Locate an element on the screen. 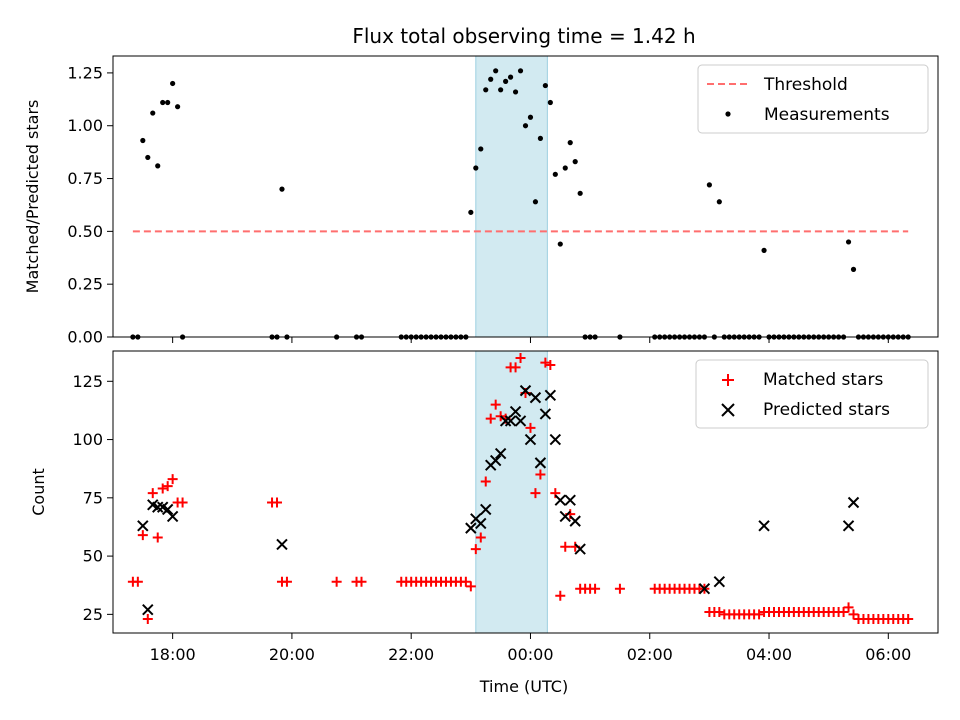 The height and width of the screenshot is (720, 960). y-tick-label: 75 is located at coordinates (93, 497).